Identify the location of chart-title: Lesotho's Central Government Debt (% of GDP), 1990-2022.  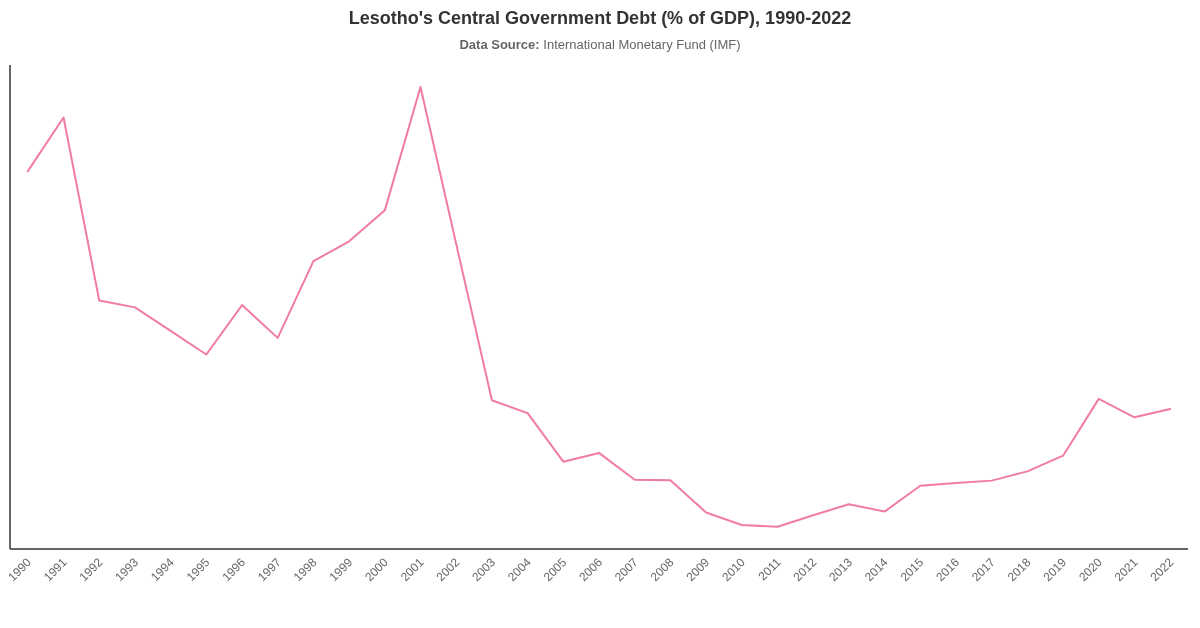
(600, 18).